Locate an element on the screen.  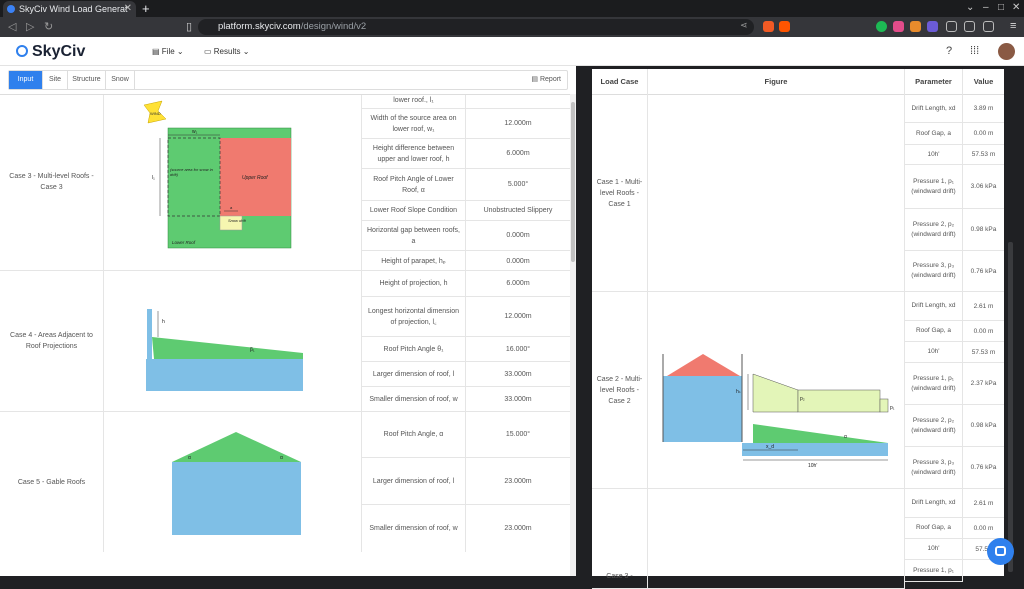
projection-shape is located at coordinates (149, 334).